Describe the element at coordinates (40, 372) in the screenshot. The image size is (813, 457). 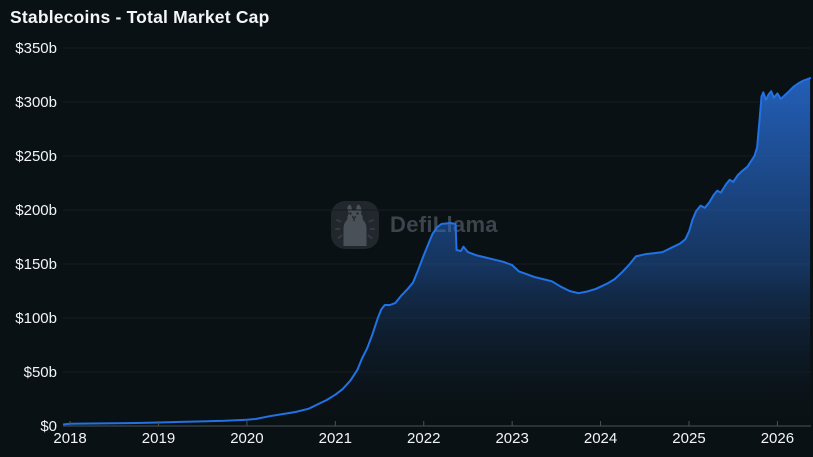
I see `y-axis-label-$50b: $50b` at that location.